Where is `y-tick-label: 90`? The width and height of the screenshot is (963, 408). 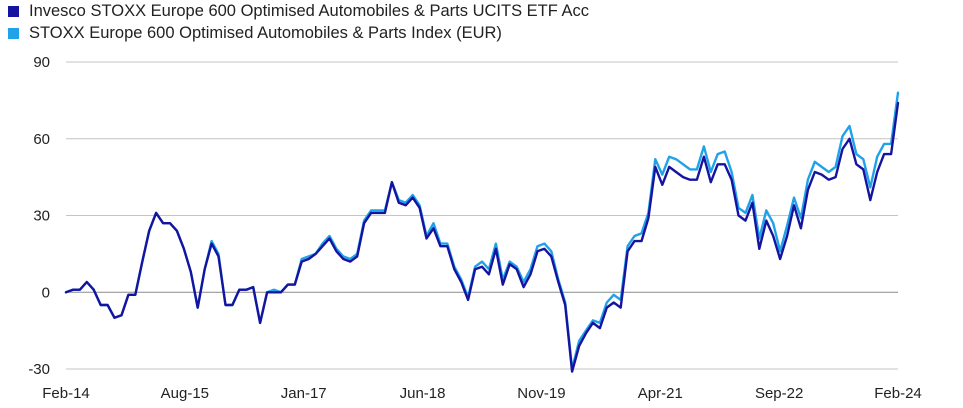 y-tick-label: 90 is located at coordinates (41, 62).